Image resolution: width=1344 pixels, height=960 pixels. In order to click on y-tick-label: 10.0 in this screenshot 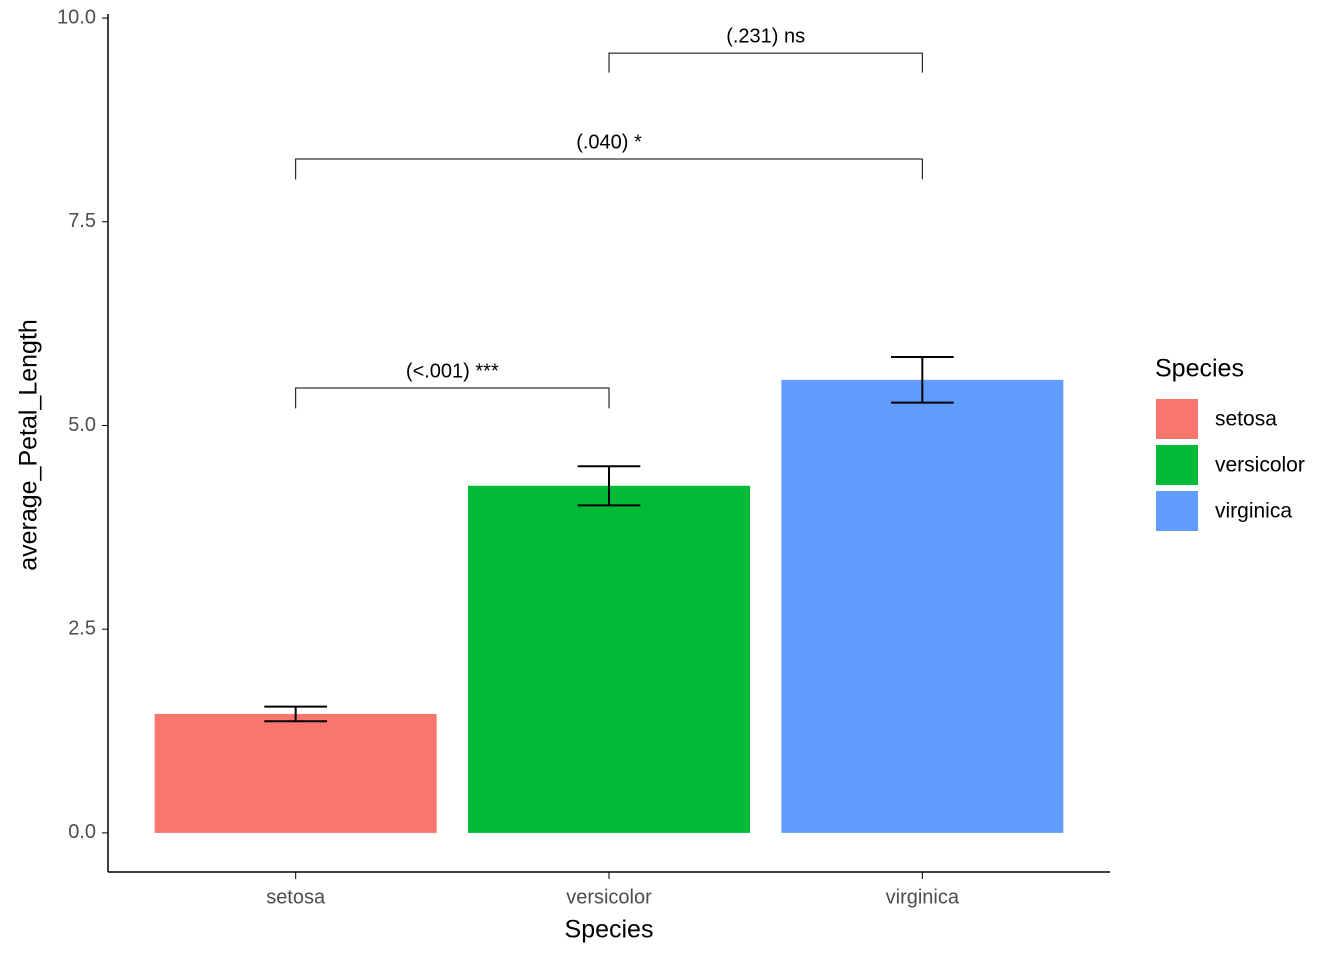, I will do `click(76, 17)`.